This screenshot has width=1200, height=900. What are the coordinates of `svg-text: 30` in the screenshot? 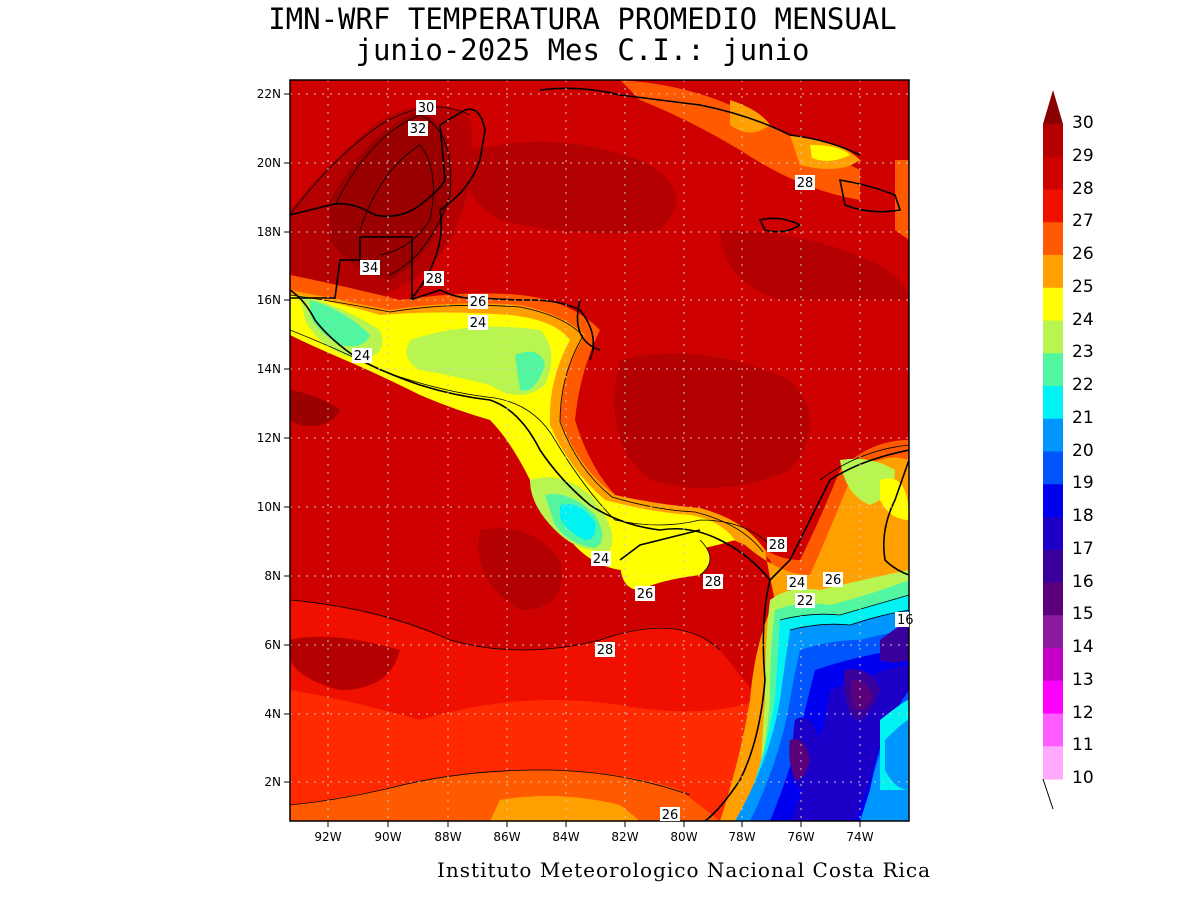 It's located at (426, 108).